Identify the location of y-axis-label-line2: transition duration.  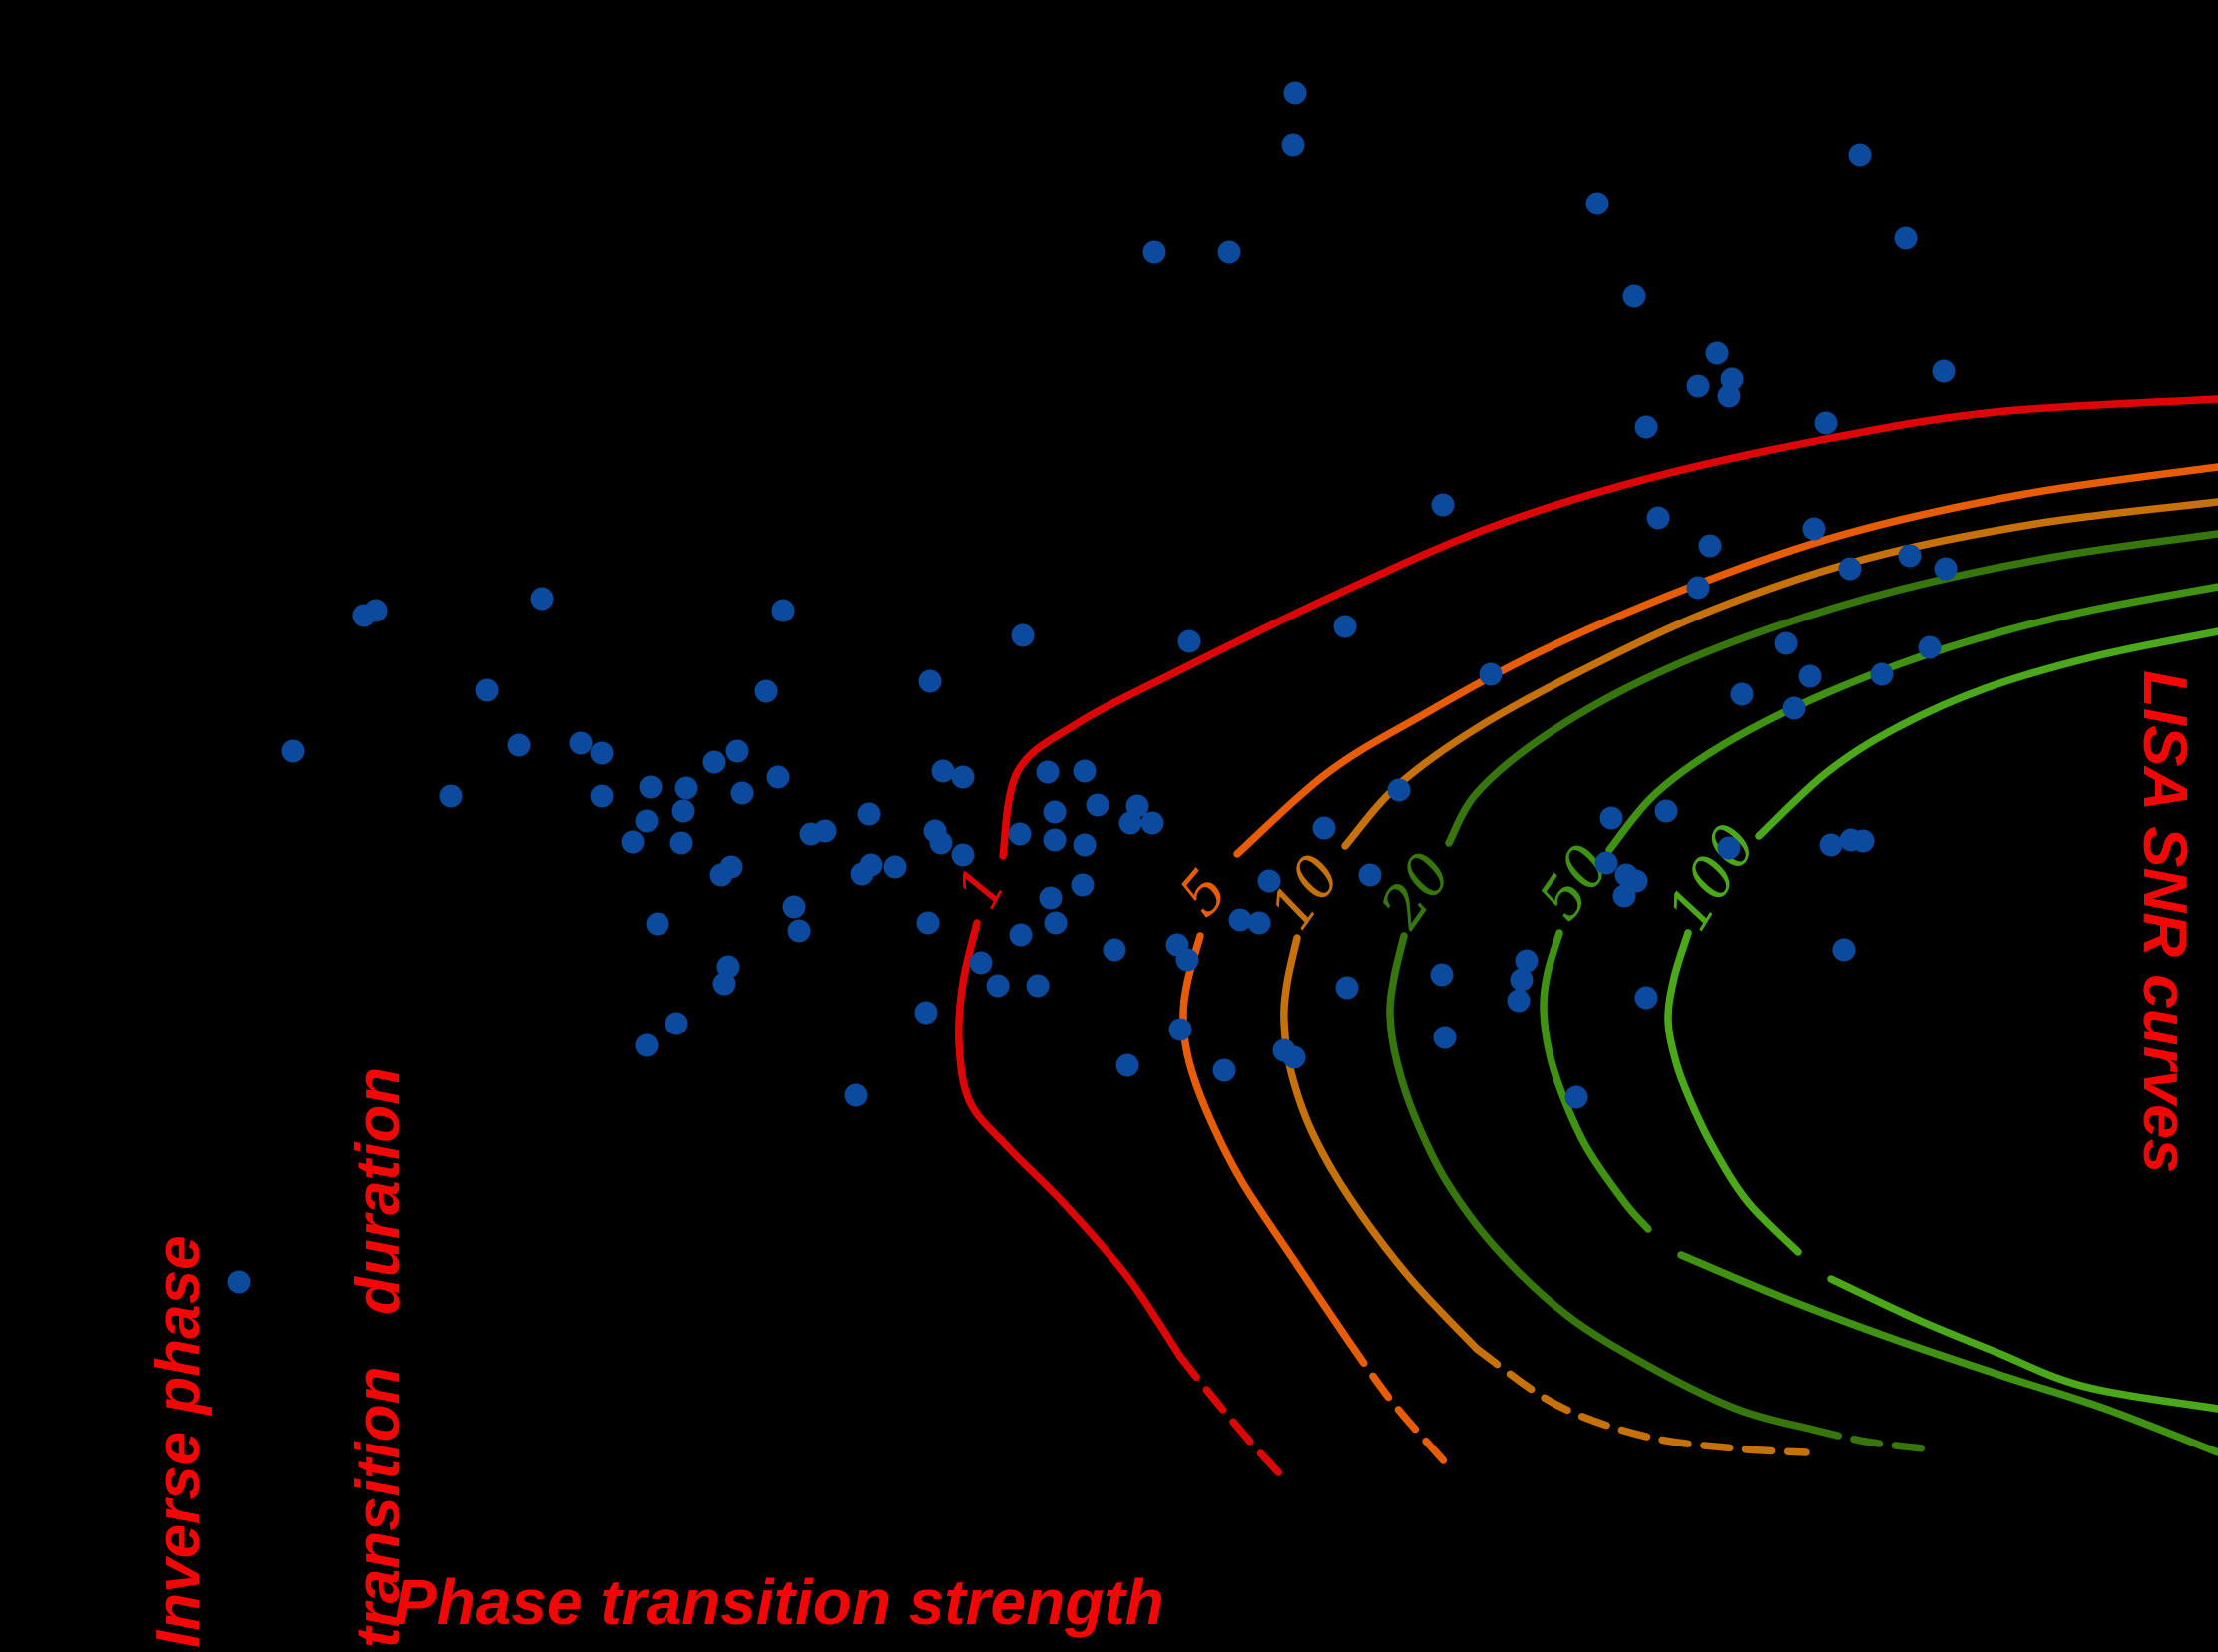
(378, 1357).